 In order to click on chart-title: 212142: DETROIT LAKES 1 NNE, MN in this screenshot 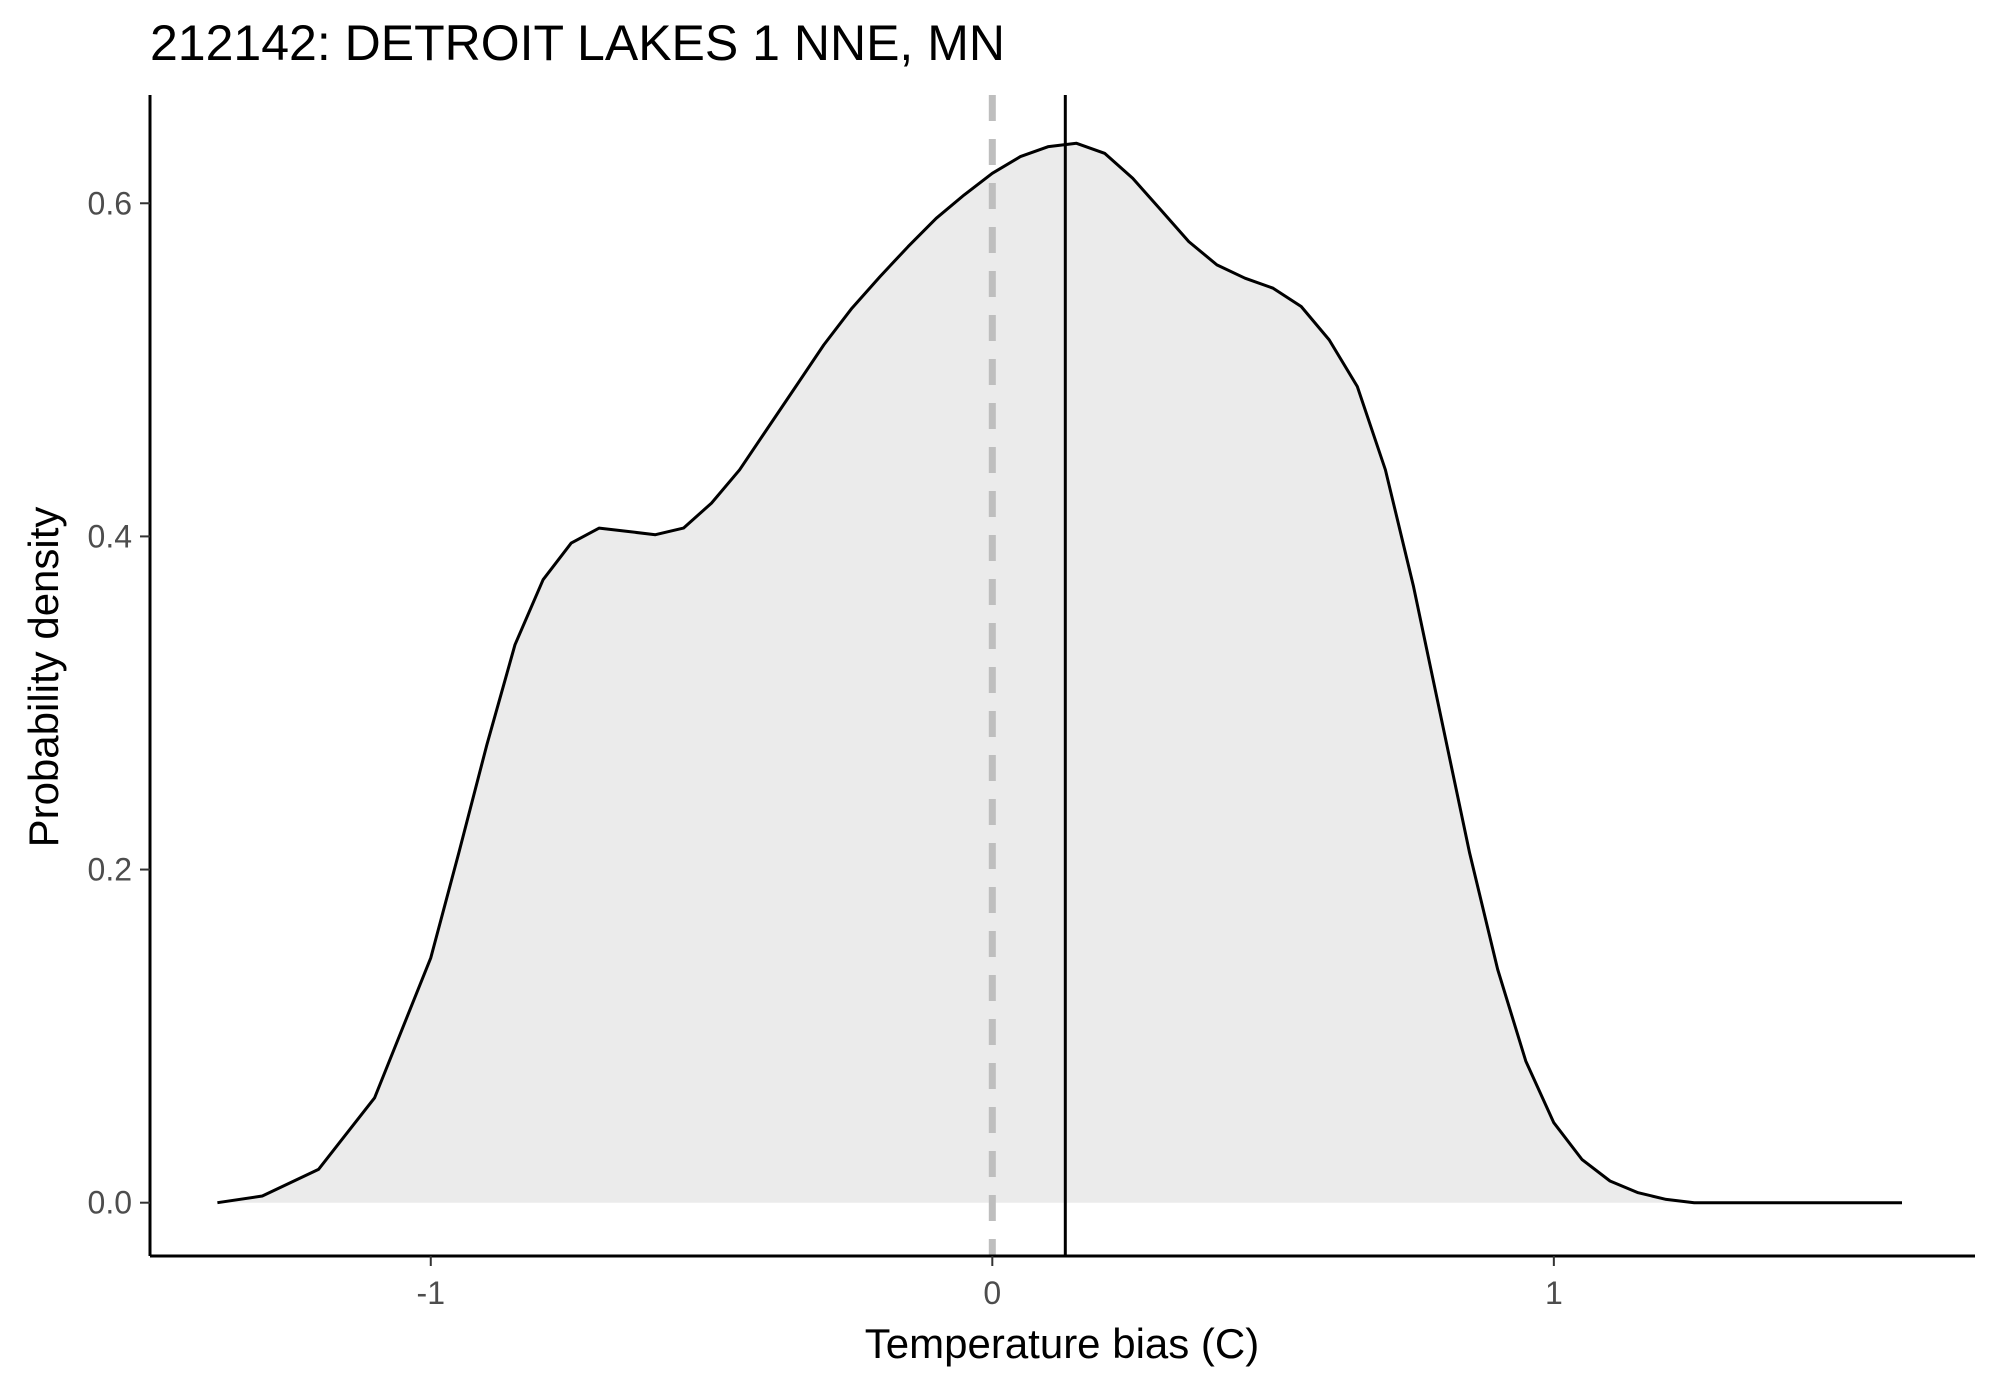, I will do `click(577, 43)`.